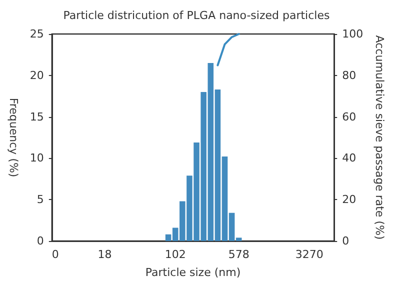 The image size is (393, 285). What do you see at coordinates (379, 137) in the screenshot?
I see `y2-axis-title: Accumulative sieve passage rate (%)` at bounding box center [379, 137].